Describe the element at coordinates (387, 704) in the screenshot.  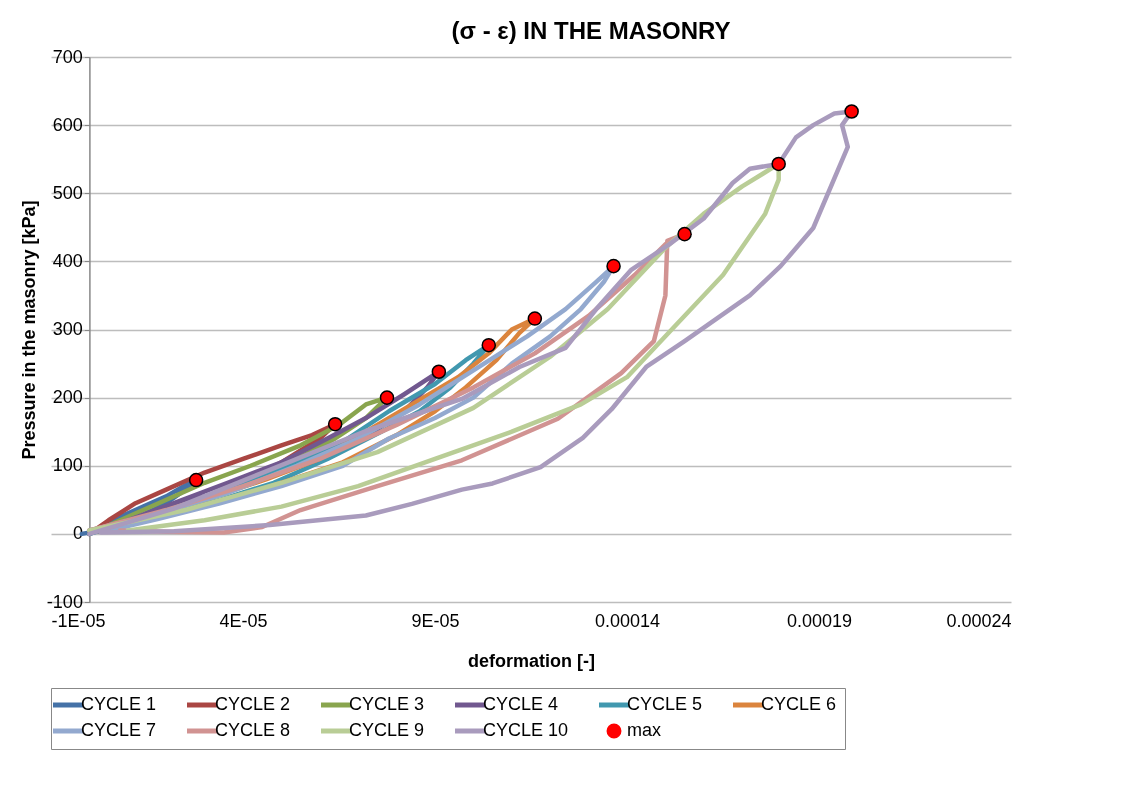
I see `legend-label: CYCLE 3` at that location.